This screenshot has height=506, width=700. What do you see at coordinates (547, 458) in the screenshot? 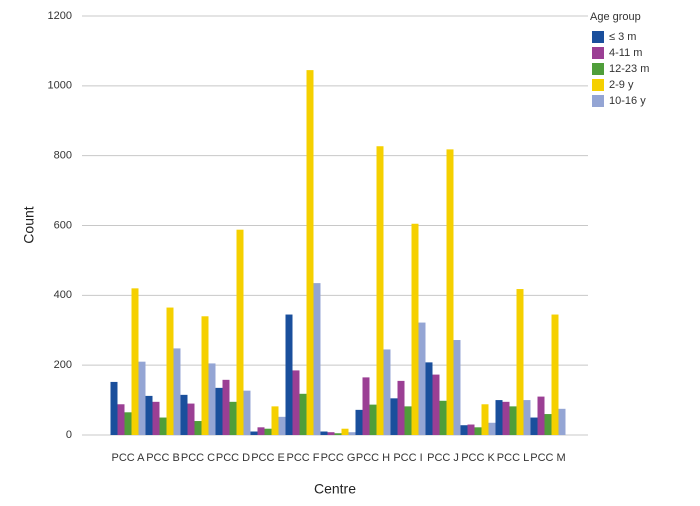
I see `x-tick-label: PCC M` at bounding box center [547, 458].